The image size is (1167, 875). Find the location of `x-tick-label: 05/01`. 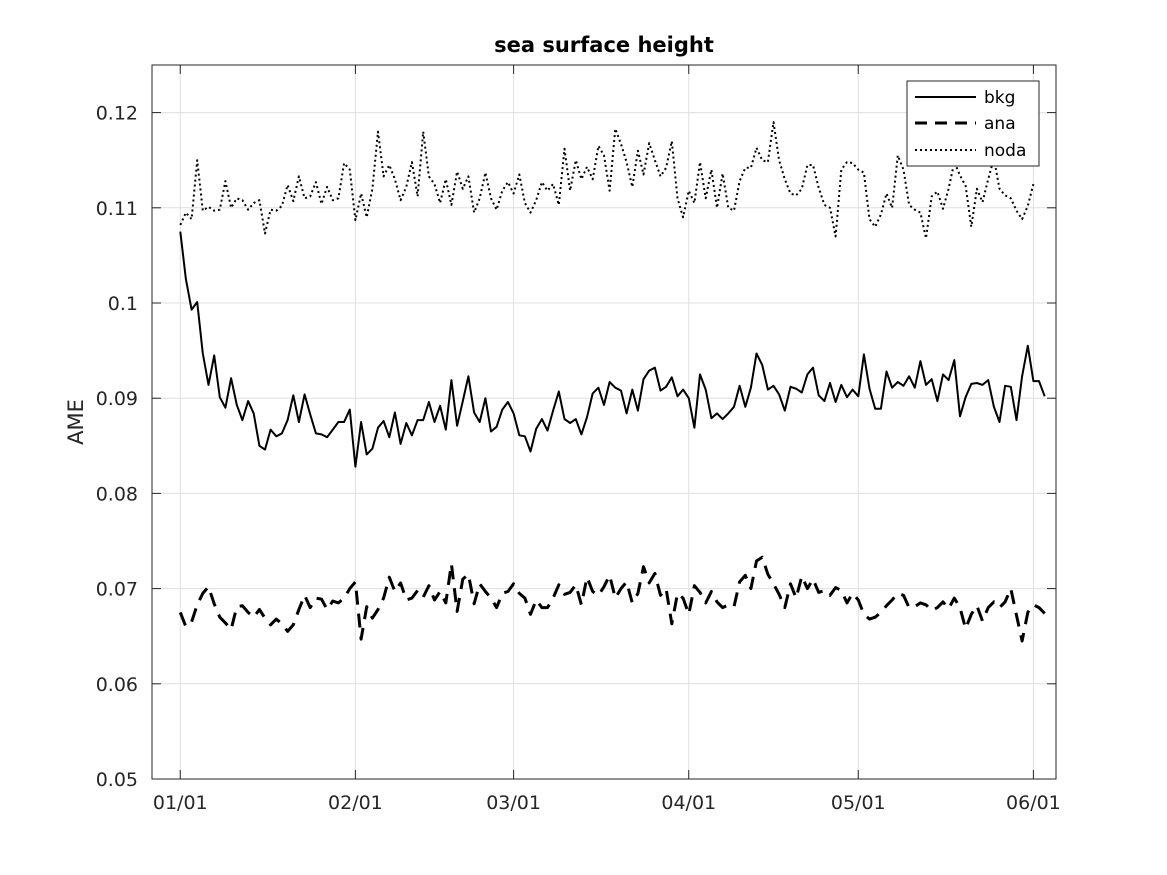

x-tick-label: 05/01 is located at coordinates (858, 803).